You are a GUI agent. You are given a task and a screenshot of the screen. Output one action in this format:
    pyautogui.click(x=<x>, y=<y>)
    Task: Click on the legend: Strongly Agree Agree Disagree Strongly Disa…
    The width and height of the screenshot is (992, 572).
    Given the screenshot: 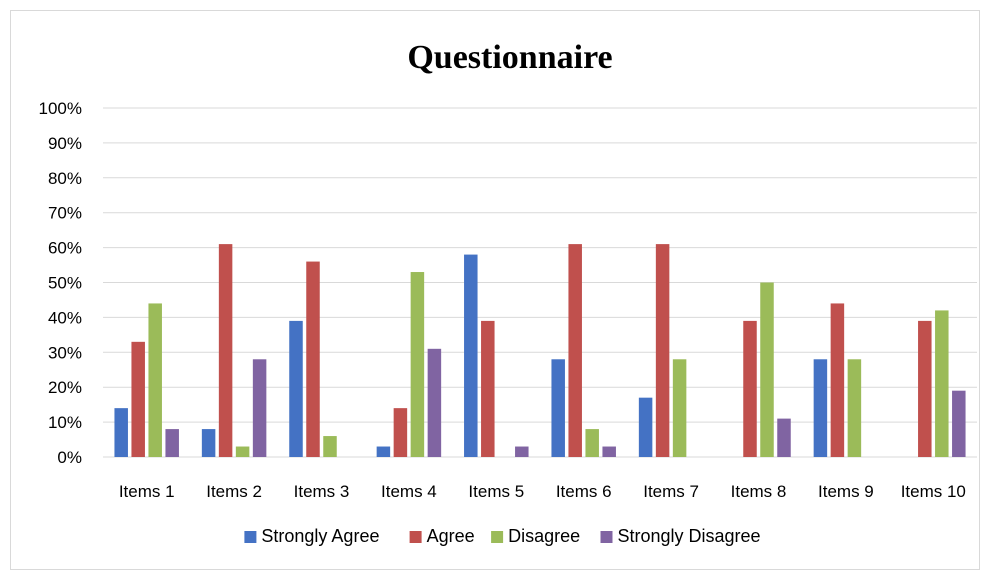 What is the action you would take?
    pyautogui.click(x=502, y=536)
    